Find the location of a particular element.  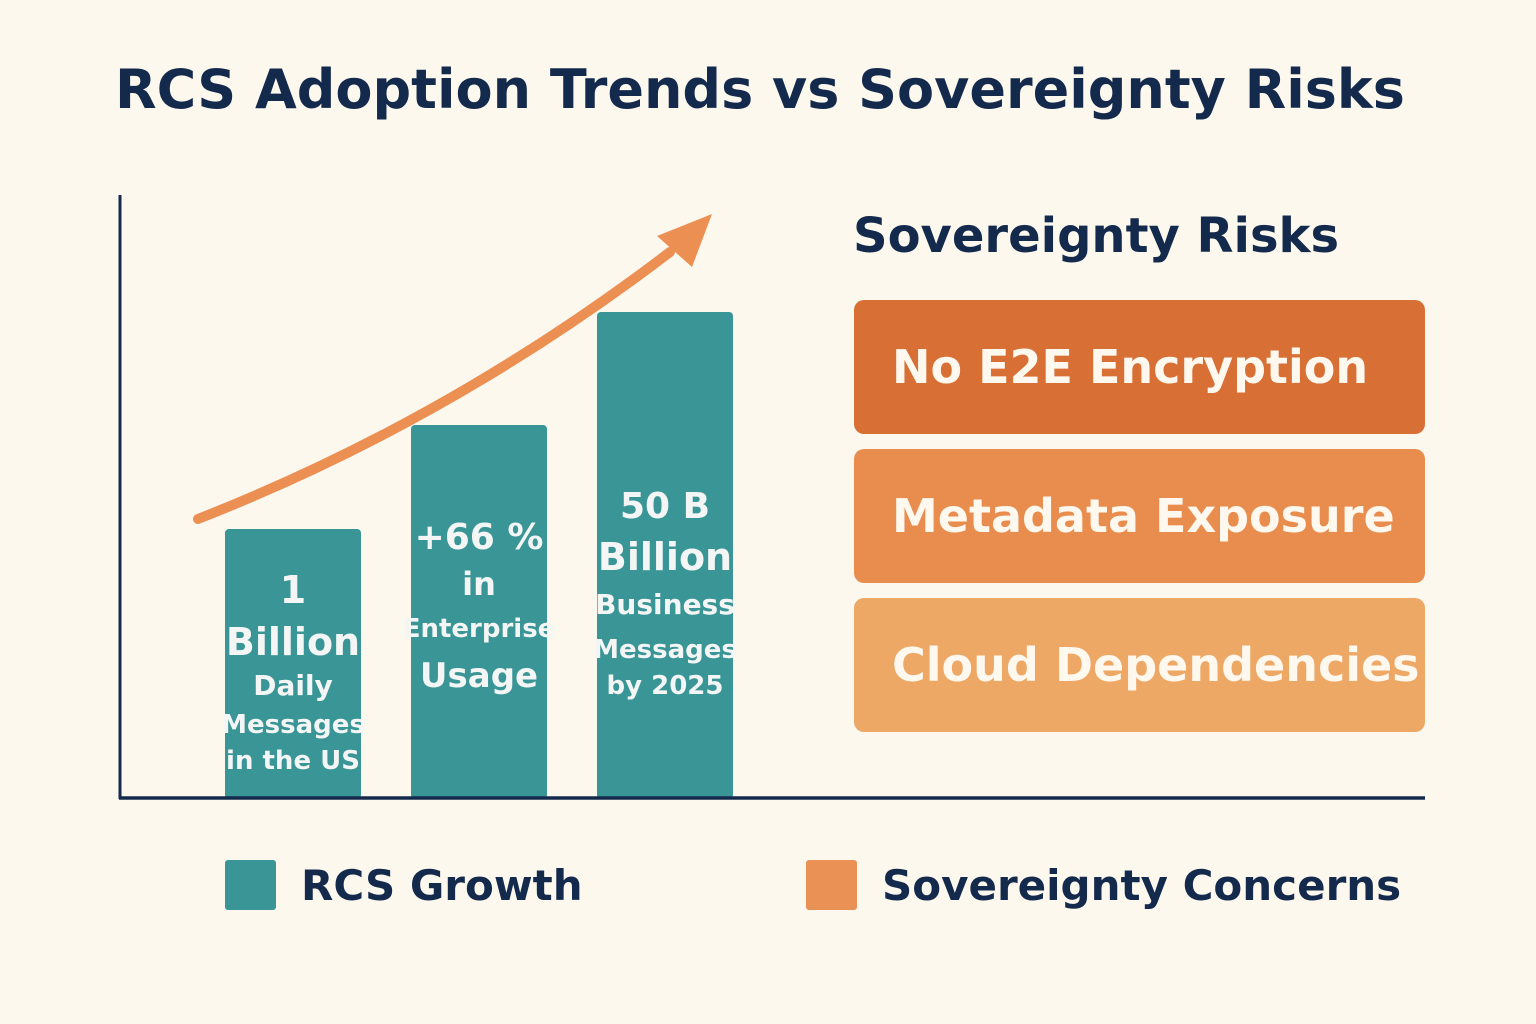

risk-metadata-exposure: Metadata Exposure is located at coordinates (1139, 516).